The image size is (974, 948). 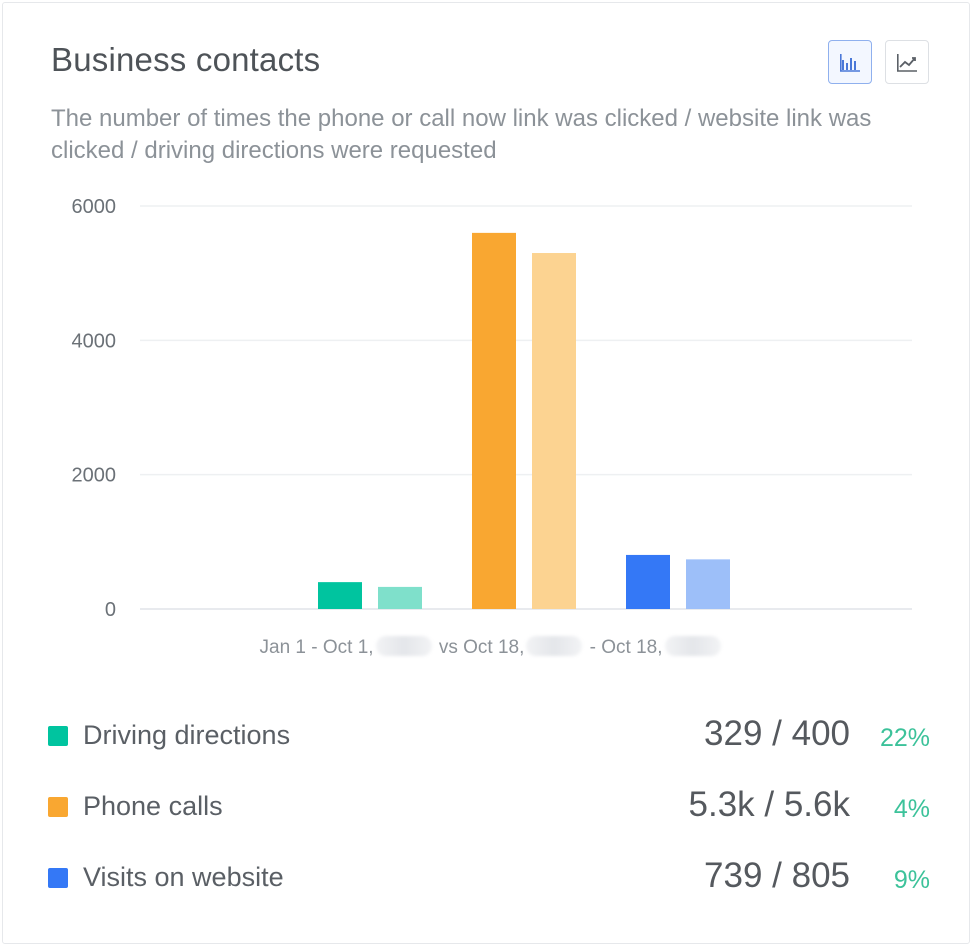 I want to click on line-chart-toggle, so click(x=907, y=62).